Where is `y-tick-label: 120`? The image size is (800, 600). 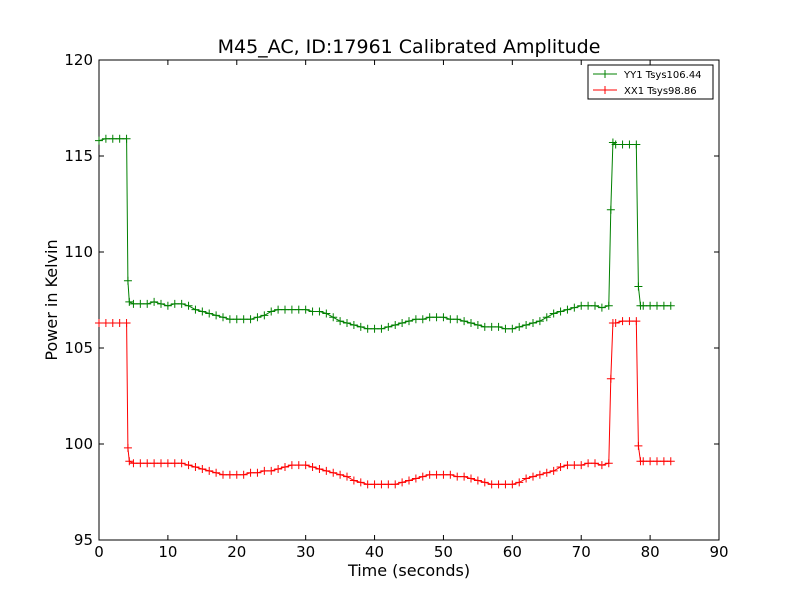
y-tick-label: 120 is located at coordinates (78, 60).